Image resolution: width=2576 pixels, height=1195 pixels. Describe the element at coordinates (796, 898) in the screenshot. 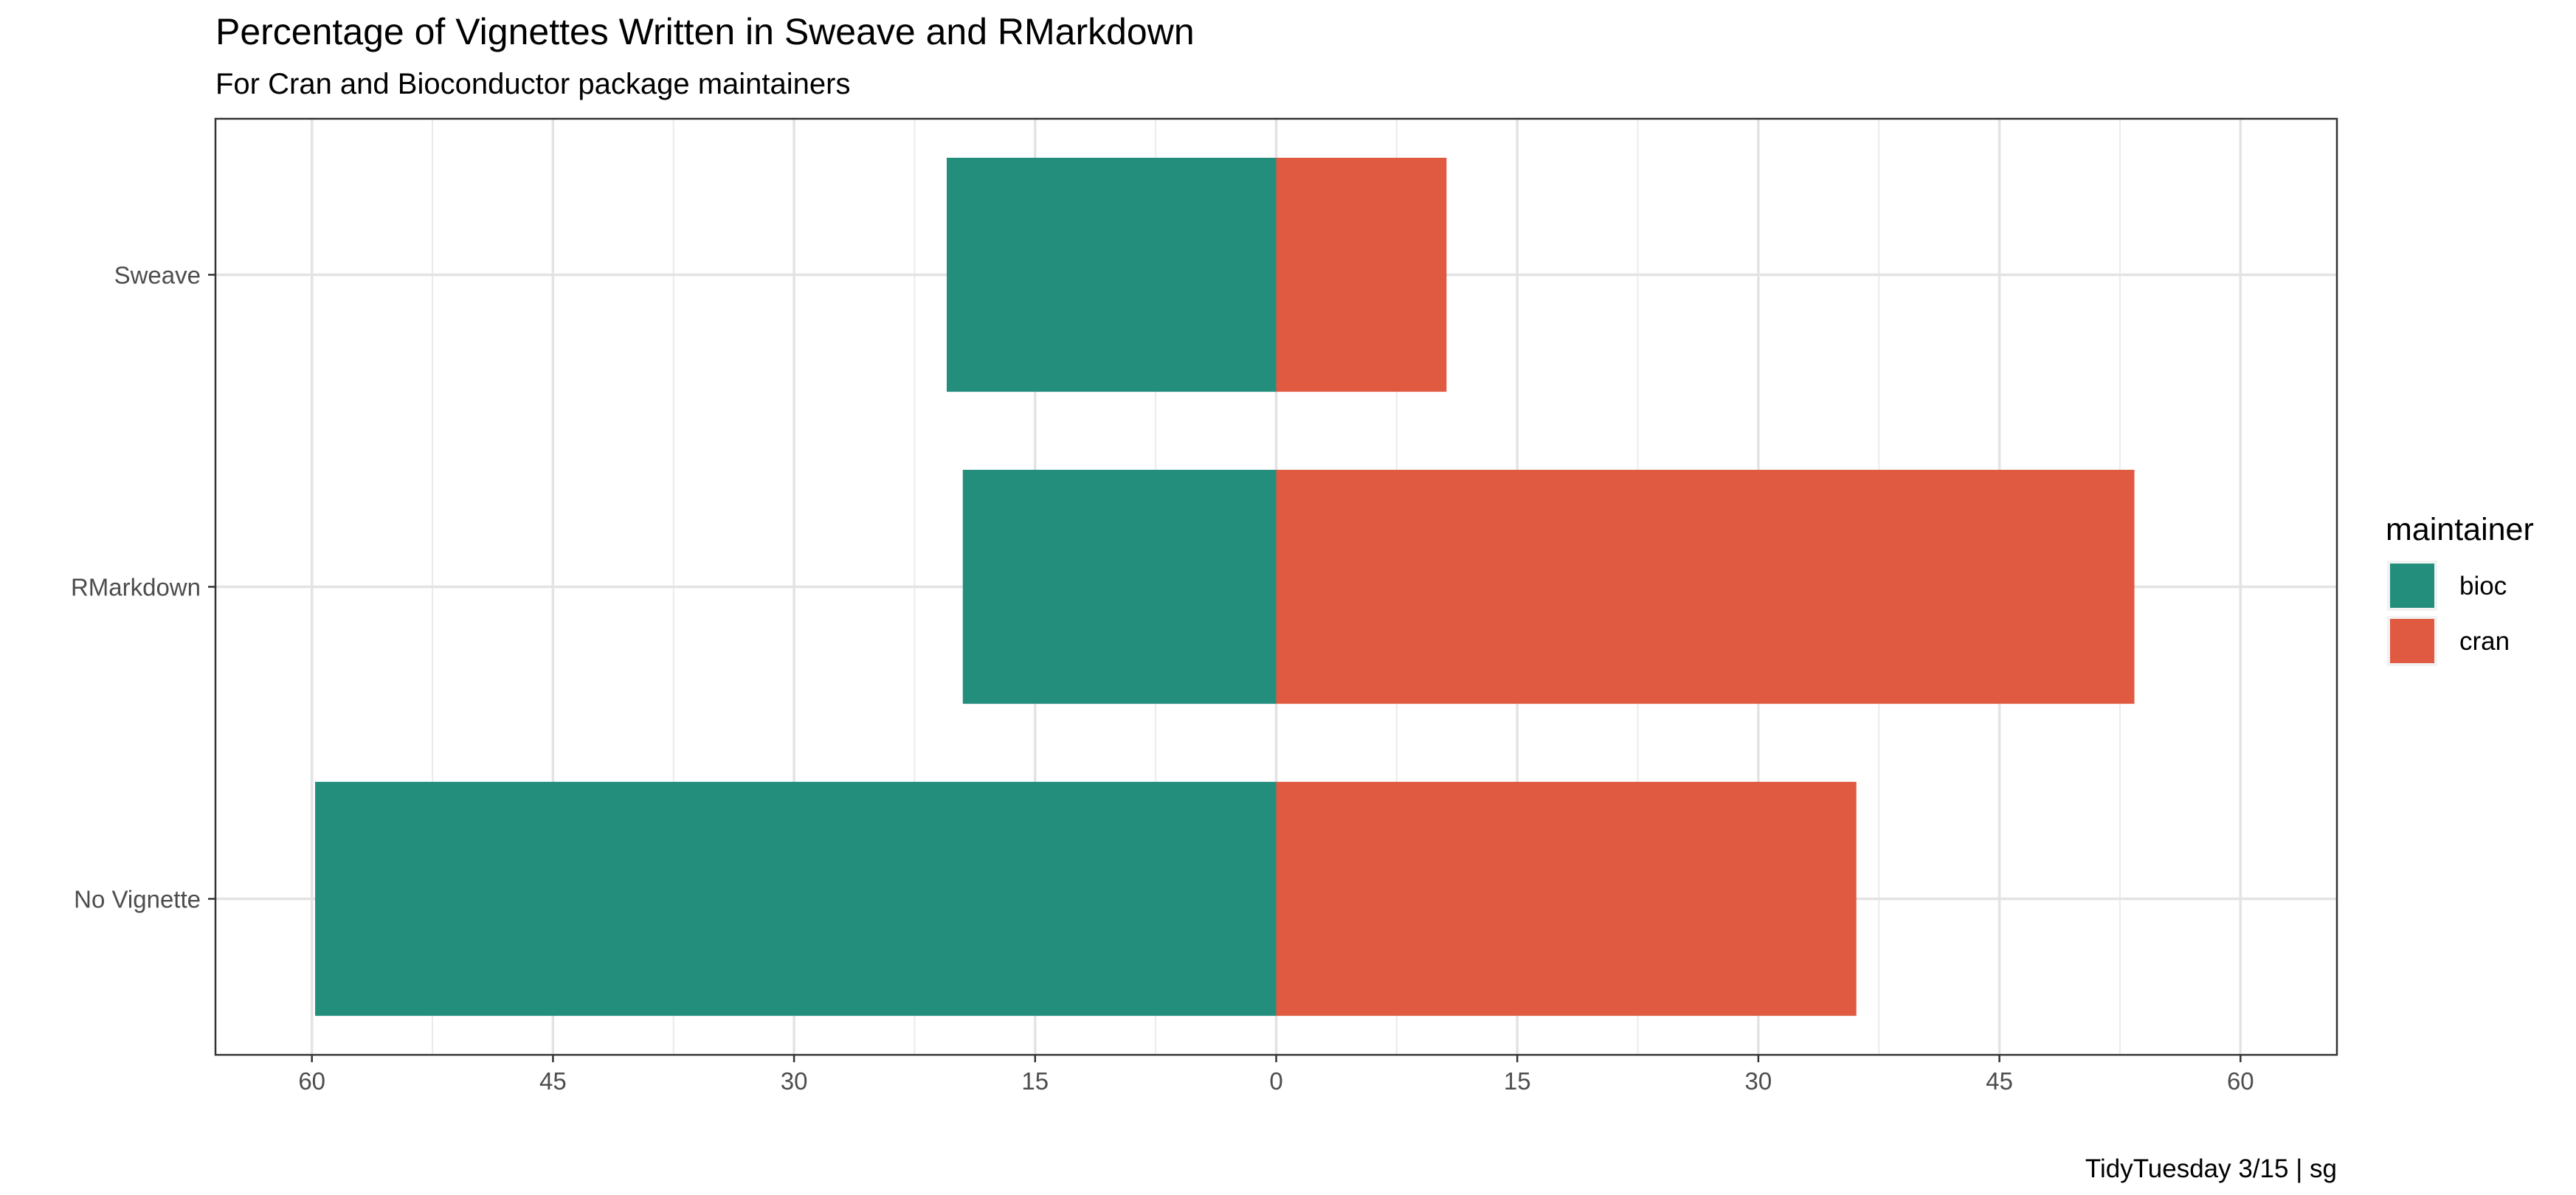

I see `bar-bioc-no-vignette` at that location.